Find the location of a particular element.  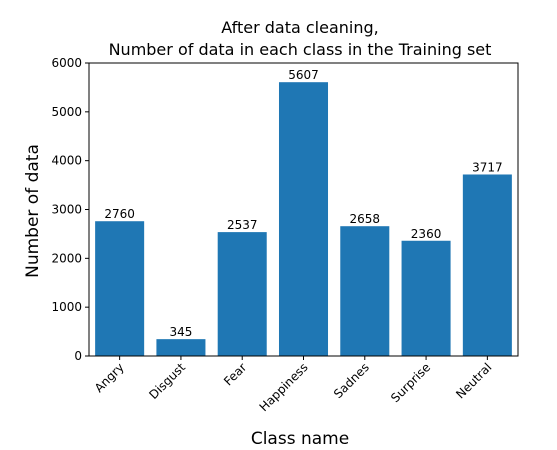

y-tick-label: 2000 is located at coordinates (66, 258).